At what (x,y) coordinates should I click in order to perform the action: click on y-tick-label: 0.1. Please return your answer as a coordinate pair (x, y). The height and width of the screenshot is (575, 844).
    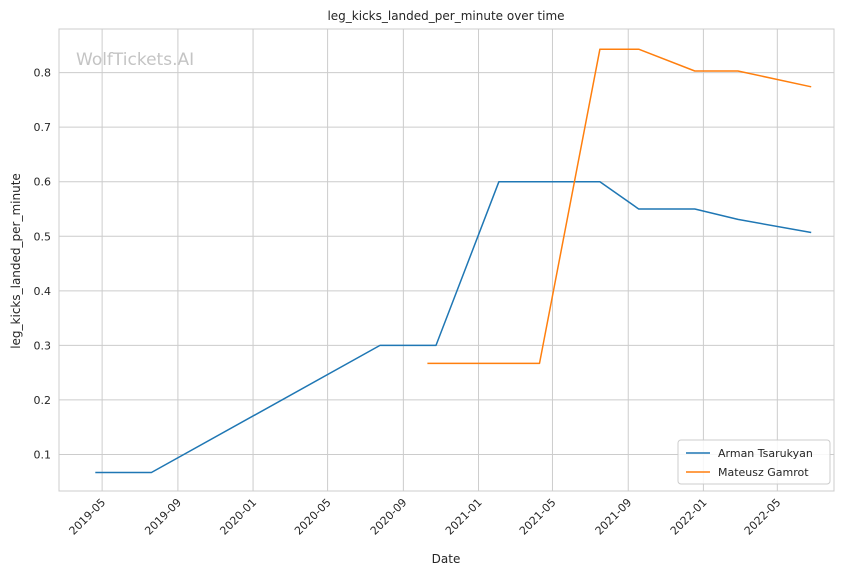
    Looking at the image, I should click on (43, 454).